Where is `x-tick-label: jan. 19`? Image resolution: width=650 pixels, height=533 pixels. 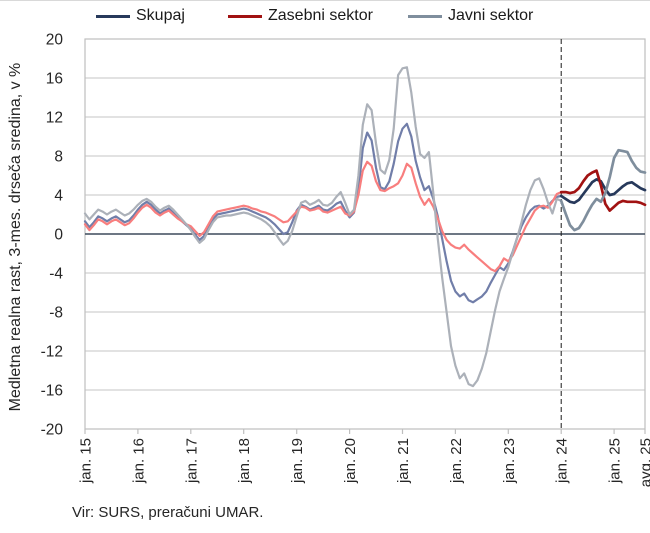 x-tick-label: jan. 19 is located at coordinates (297, 461).